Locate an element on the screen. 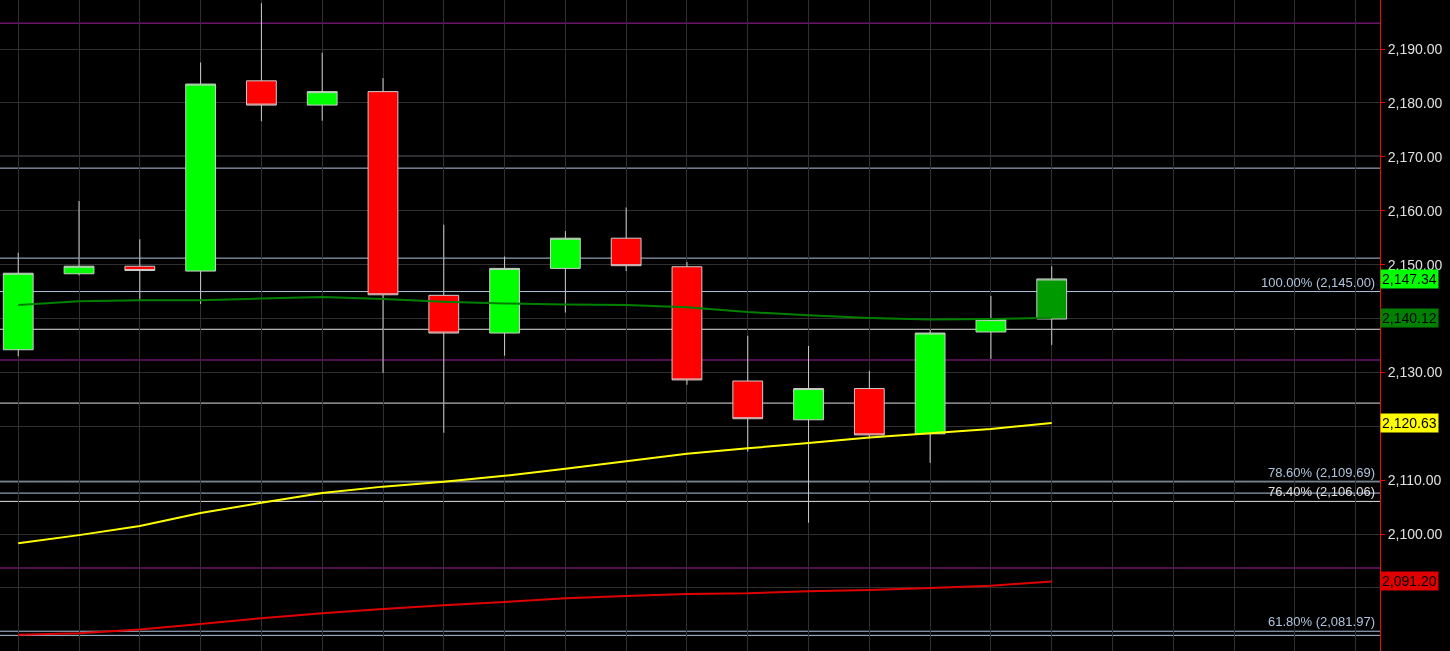  text: 2,120.63 is located at coordinates (1409, 423).